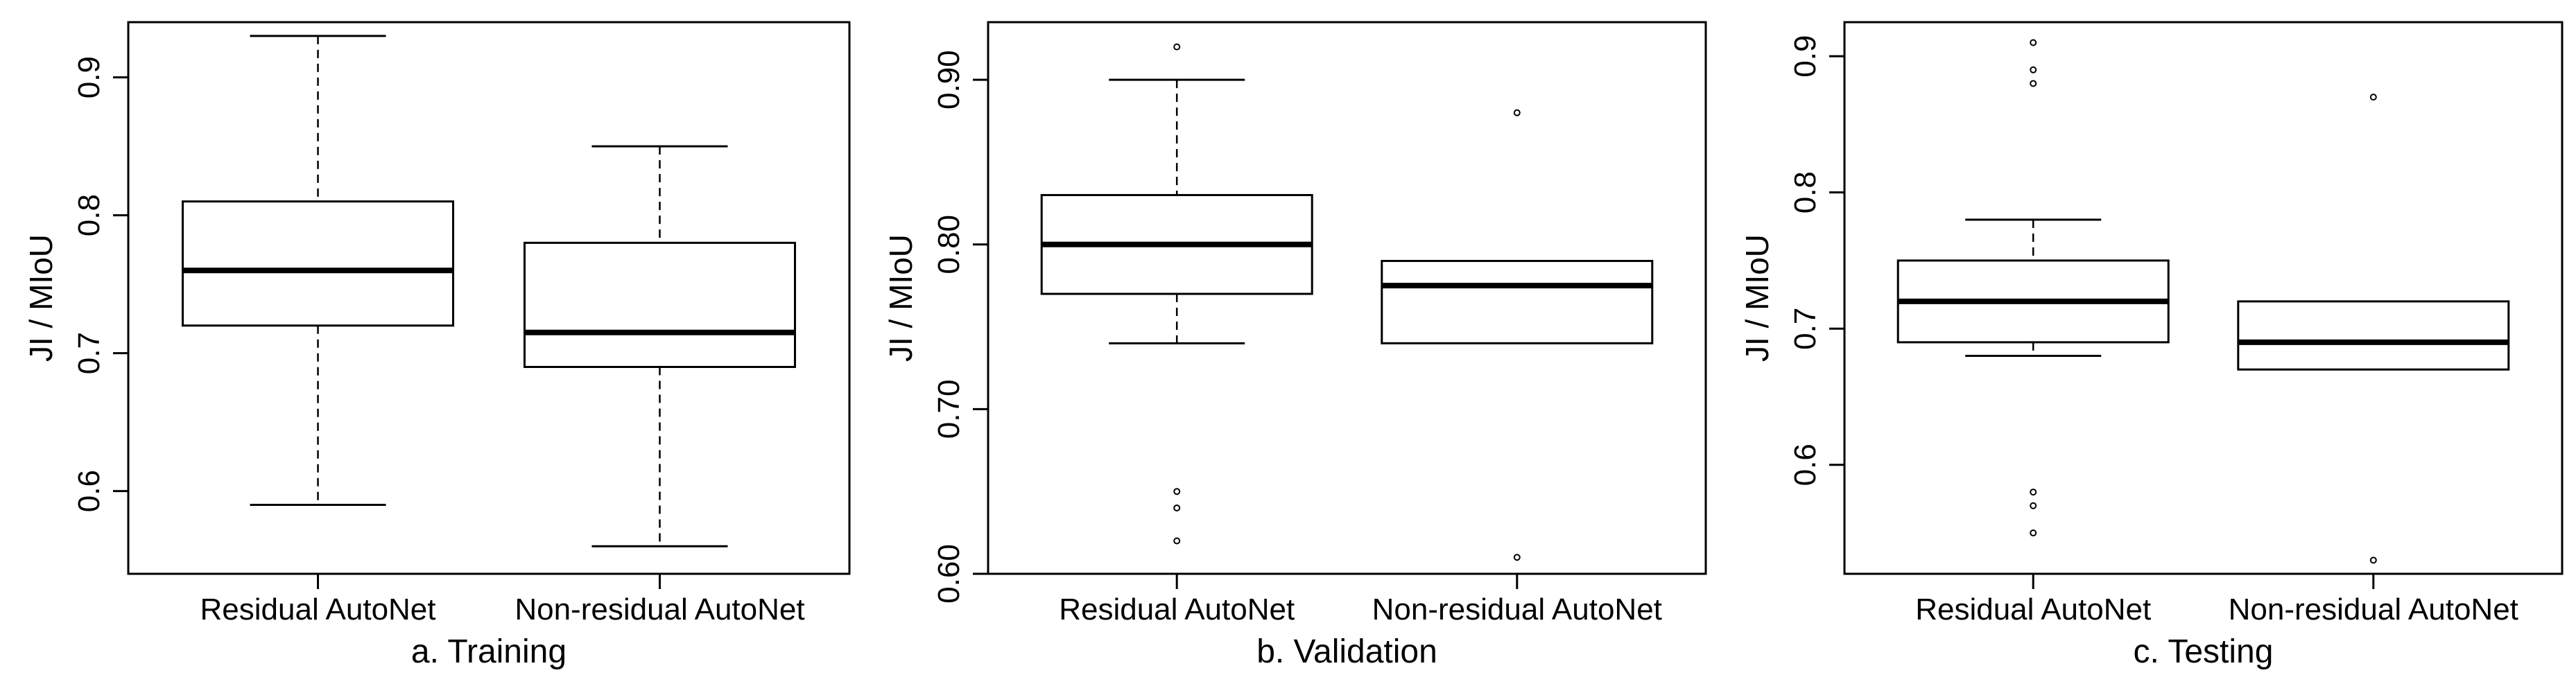 The image size is (2576, 693). Describe the element at coordinates (949, 409) in the screenshot. I see `y-tick-label: 0.70` at that location.